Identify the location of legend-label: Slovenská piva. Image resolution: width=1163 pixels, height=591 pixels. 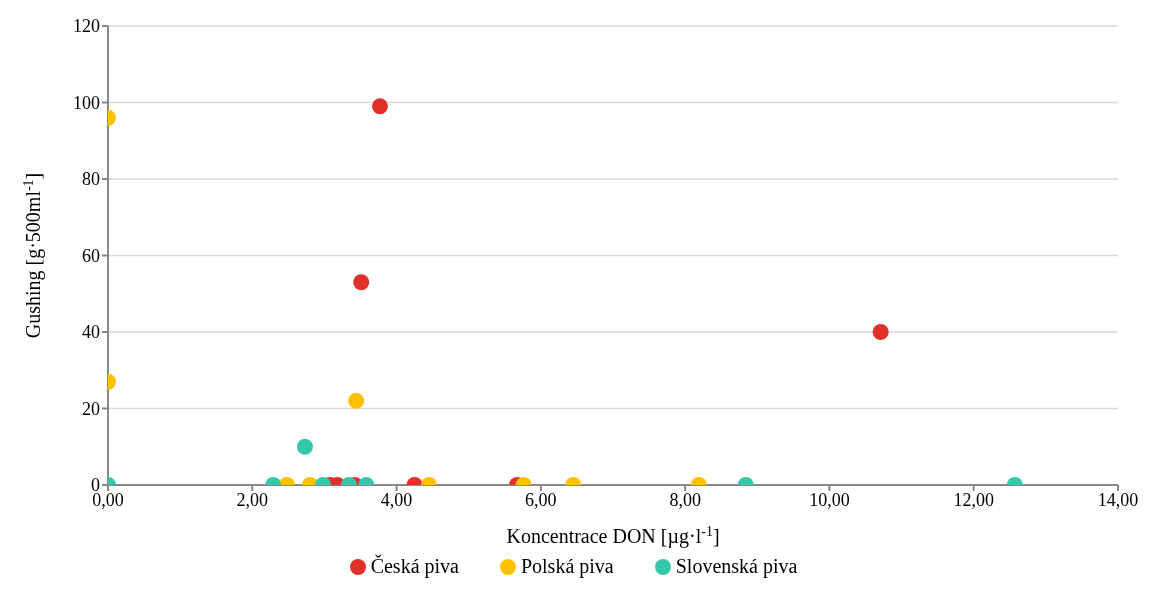
(736, 566).